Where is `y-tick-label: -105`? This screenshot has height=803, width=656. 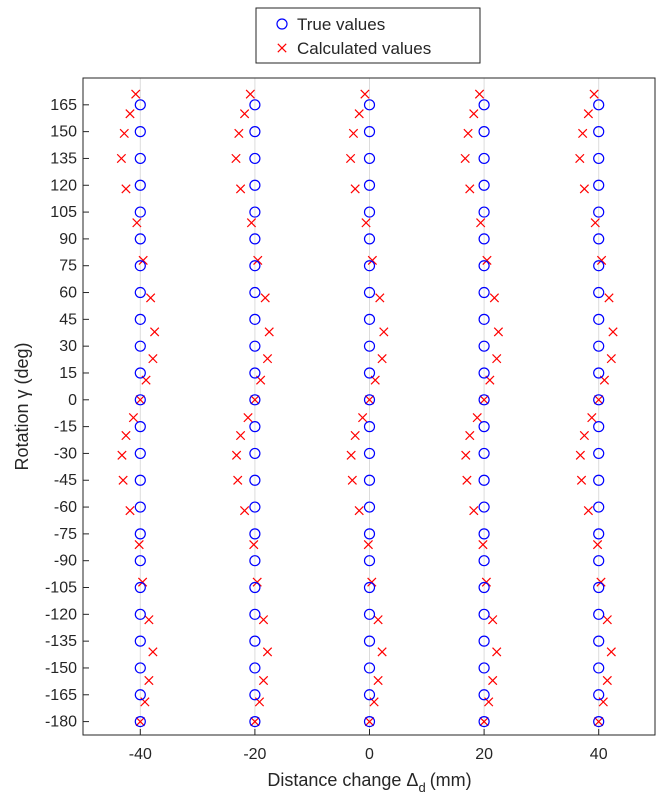 y-tick-label: -105 is located at coordinates (61, 588).